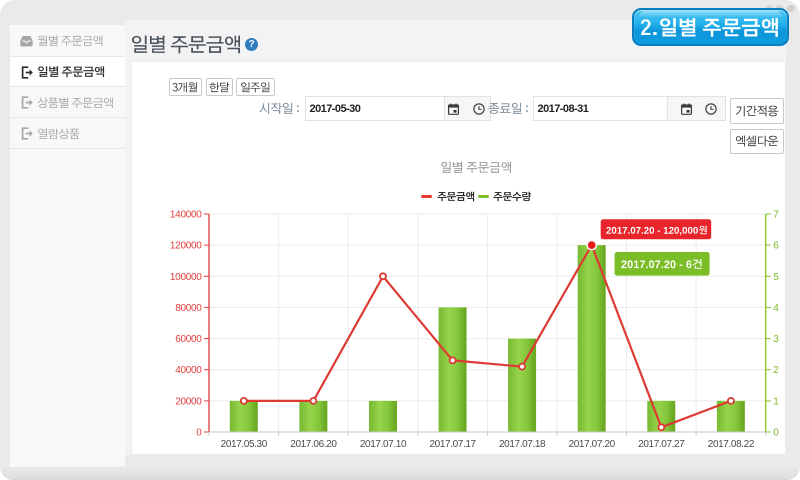 This screenshot has height=480, width=800. Describe the element at coordinates (383, 444) in the screenshot. I see `svg-text: 2017.07.10` at that location.